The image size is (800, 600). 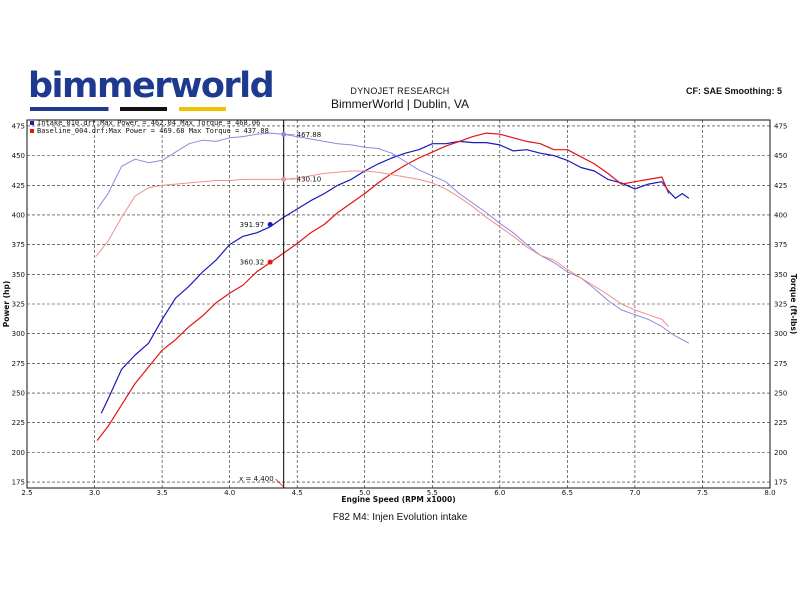 I want to click on logo-text: bimmerworld, so click(x=151, y=86).